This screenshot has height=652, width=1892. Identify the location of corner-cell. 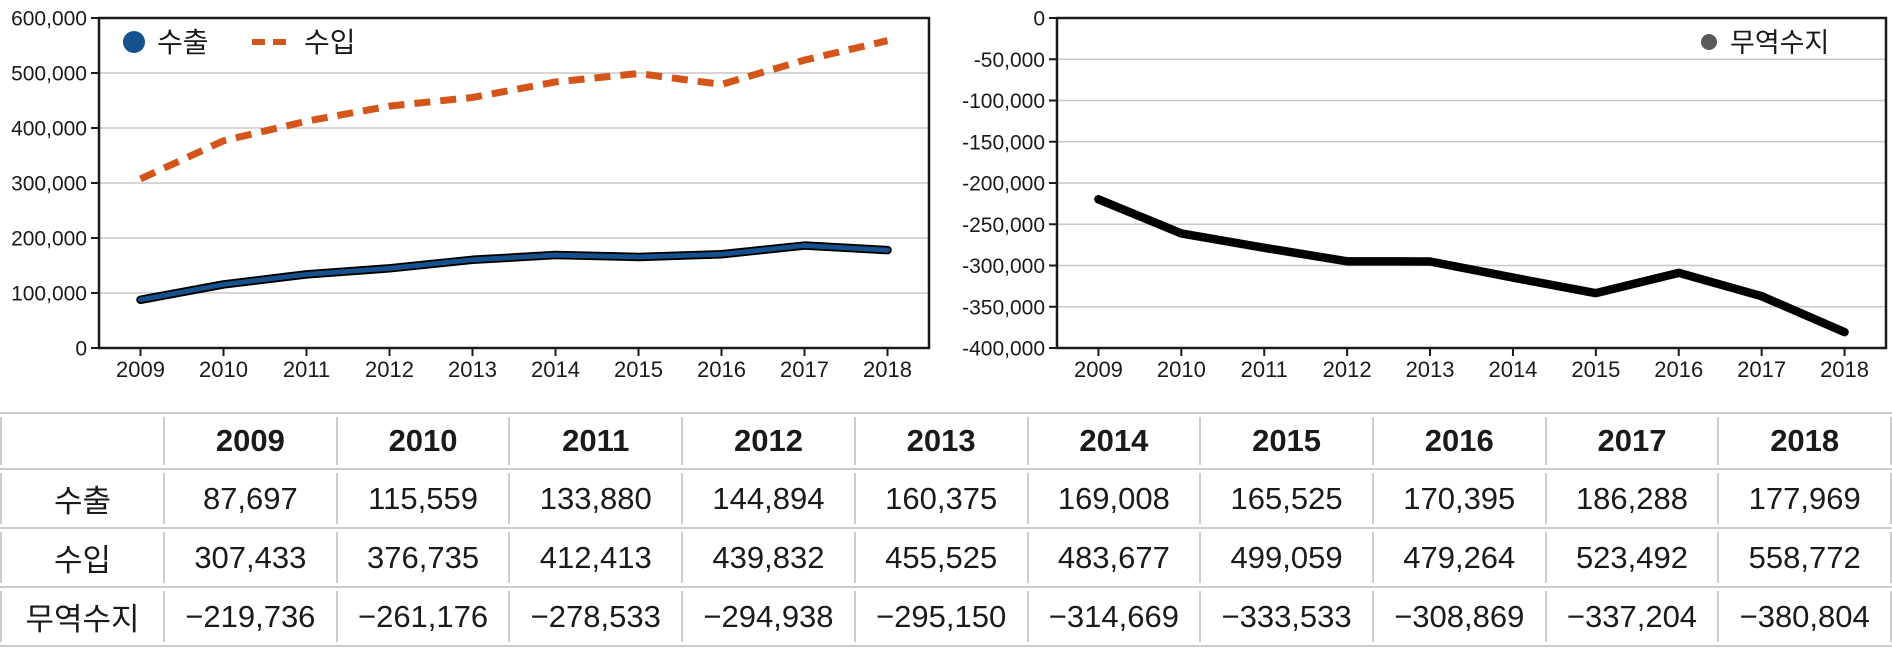
(81, 441).